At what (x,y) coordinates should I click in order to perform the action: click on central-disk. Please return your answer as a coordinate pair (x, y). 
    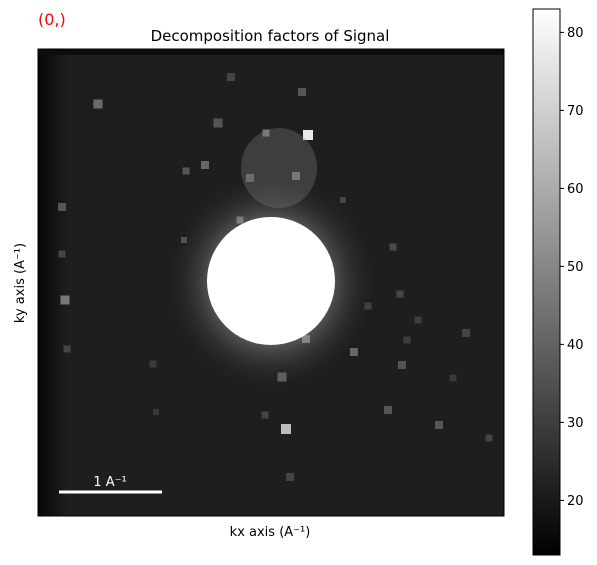
    Looking at the image, I should click on (271, 281).